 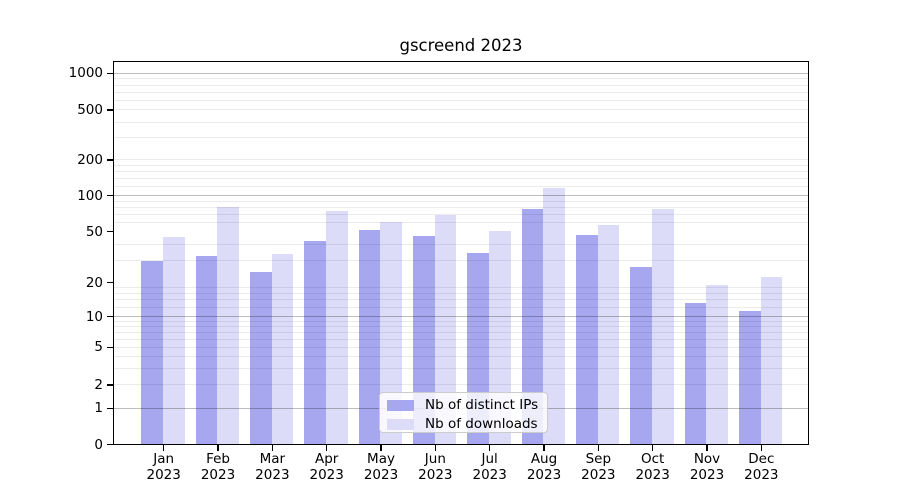 I want to click on legend-item-downloads: Nb of downloads, so click(x=462, y=424).